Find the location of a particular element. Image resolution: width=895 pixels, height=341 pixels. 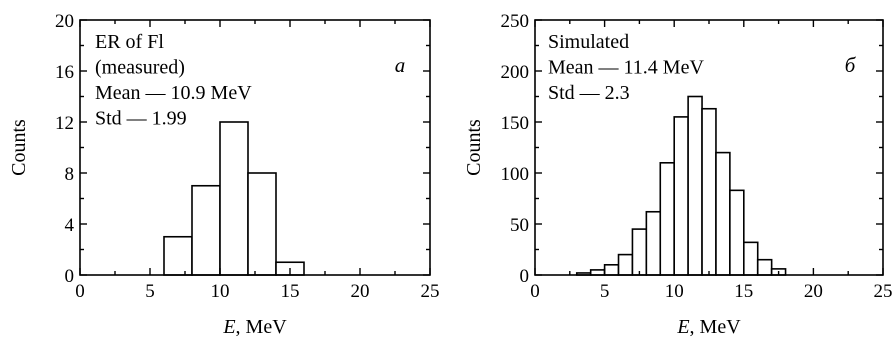

annotation-line: Mean — 10.9 MeV is located at coordinates (173, 93).